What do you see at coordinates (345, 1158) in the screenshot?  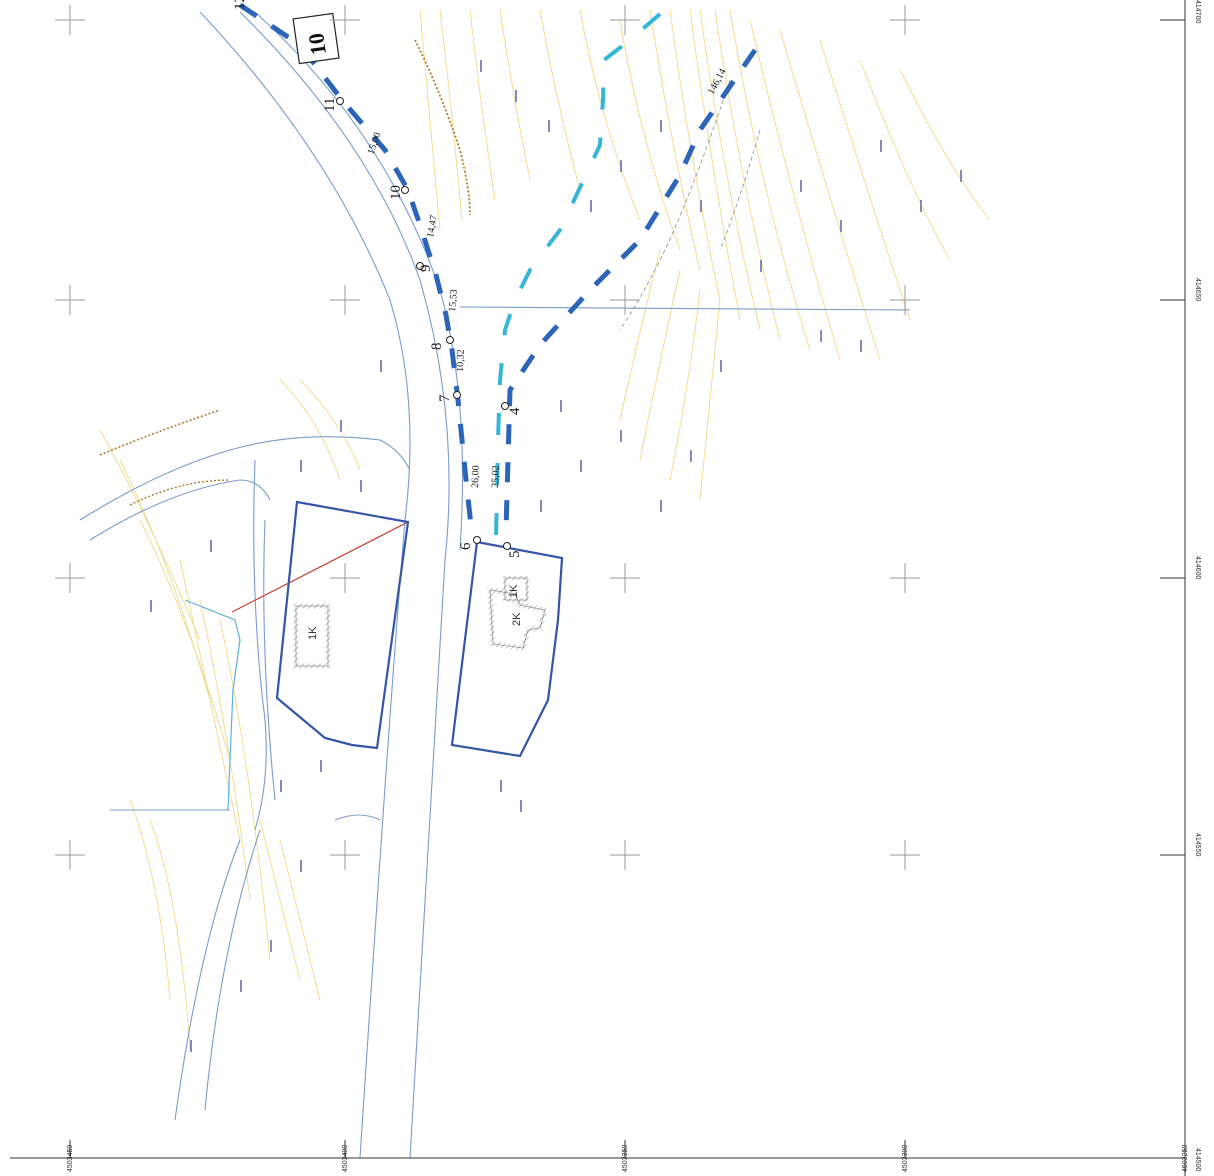 I see `coord-label-bottom: 4503400` at bounding box center [345, 1158].